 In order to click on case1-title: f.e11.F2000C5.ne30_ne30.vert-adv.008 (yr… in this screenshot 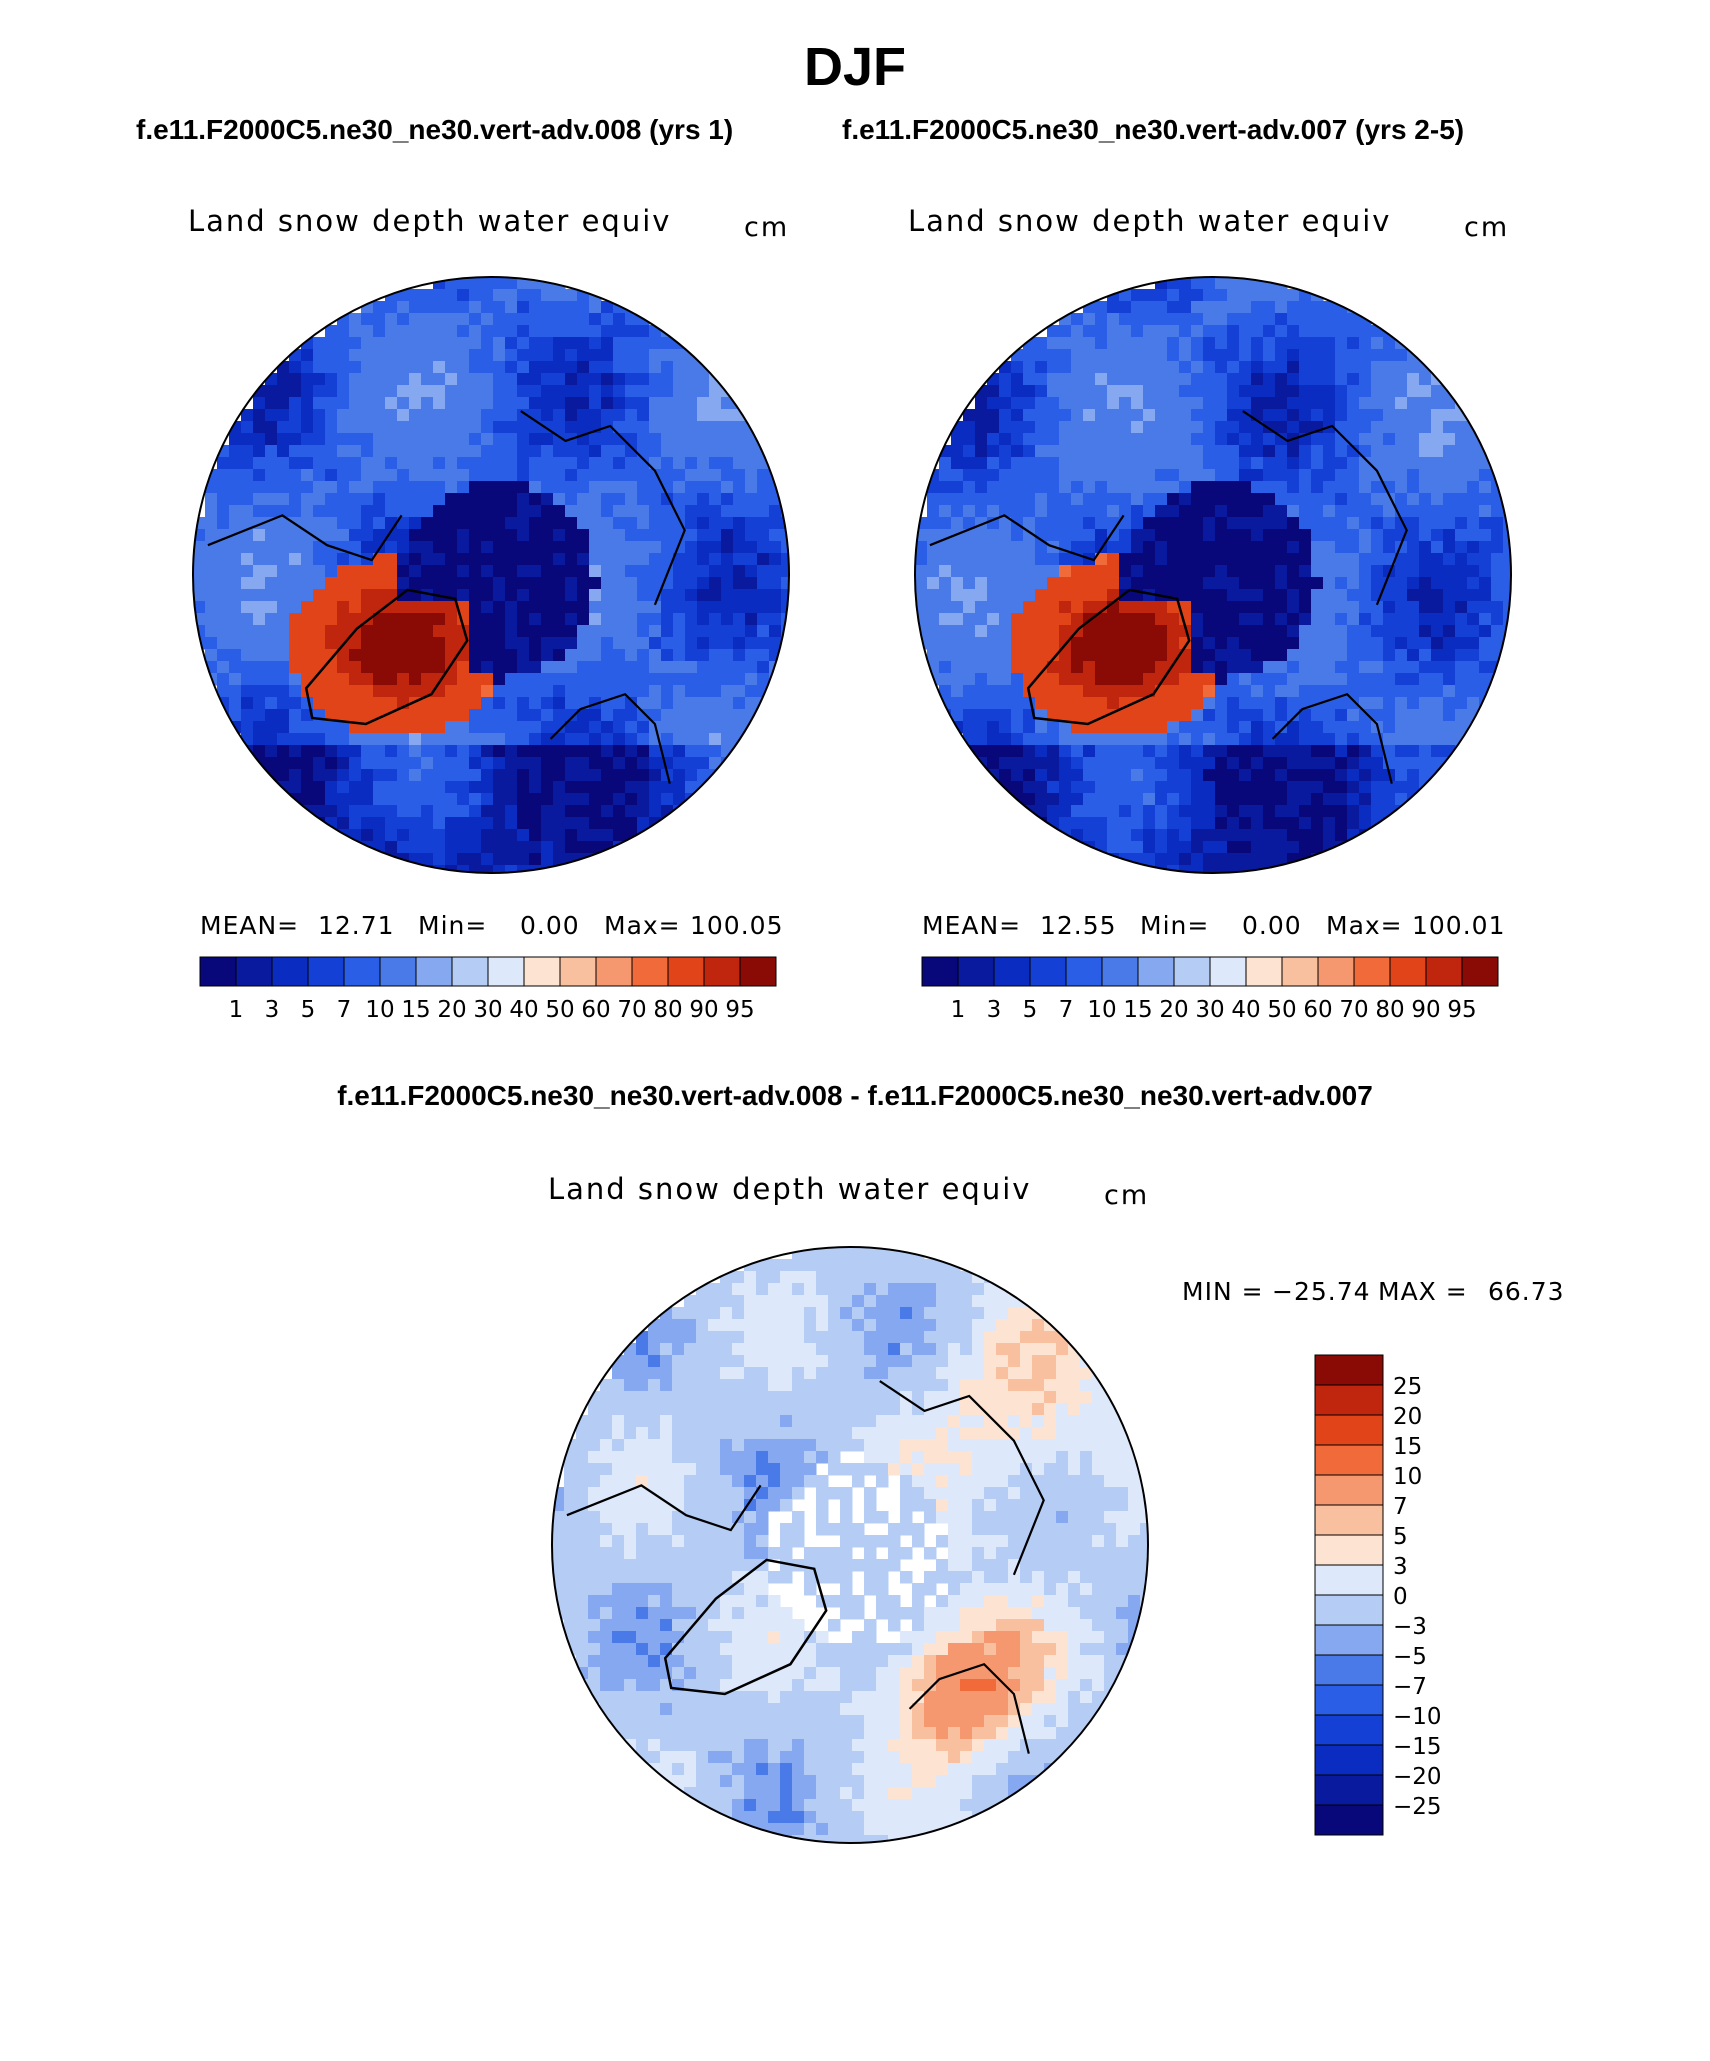, I will do `click(435, 129)`.